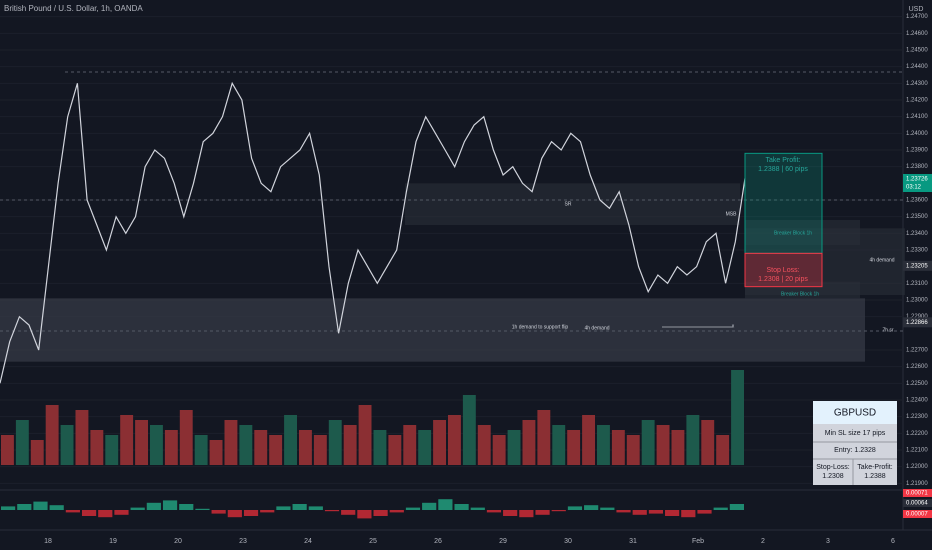  Describe the element at coordinates (48, 541) in the screenshot. I see `x-tick-label: 18` at that location.